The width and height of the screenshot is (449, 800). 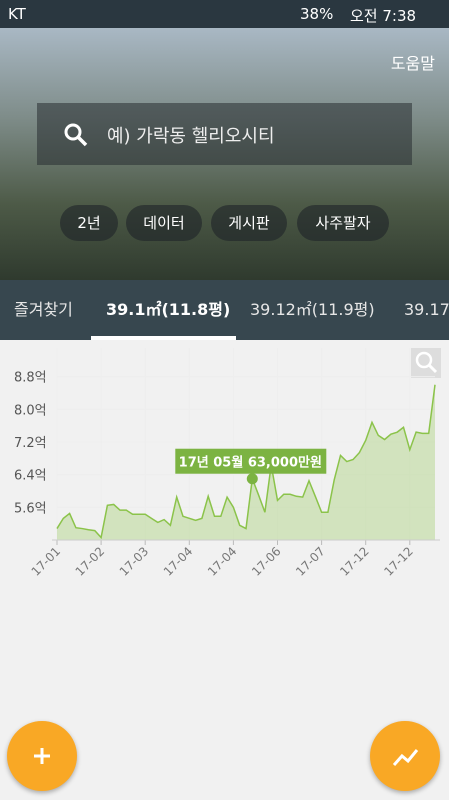 I want to click on highlight-point, so click(x=252, y=479).